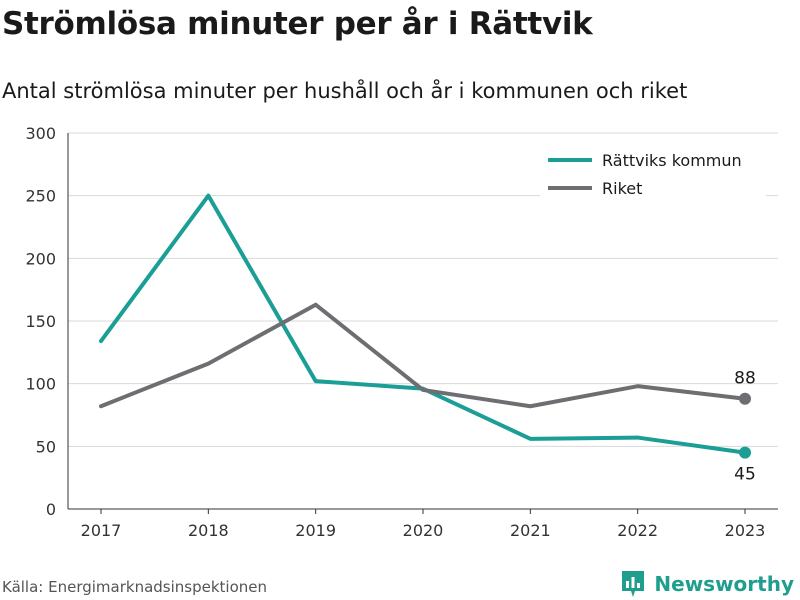 This screenshot has height=600, width=800. I want to click on legend-box, so click(653, 172).